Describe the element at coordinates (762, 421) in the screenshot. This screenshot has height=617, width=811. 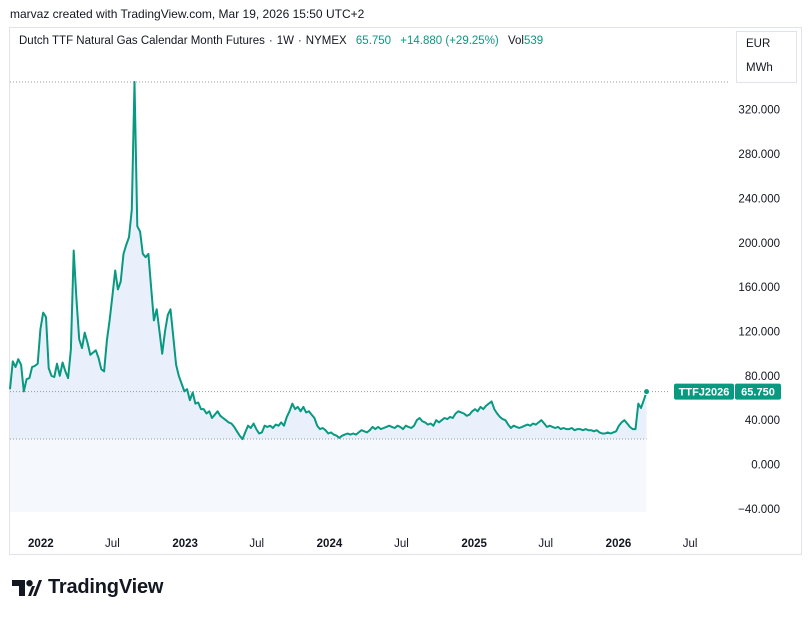
I see `y-tick-label: 40.000` at that location.